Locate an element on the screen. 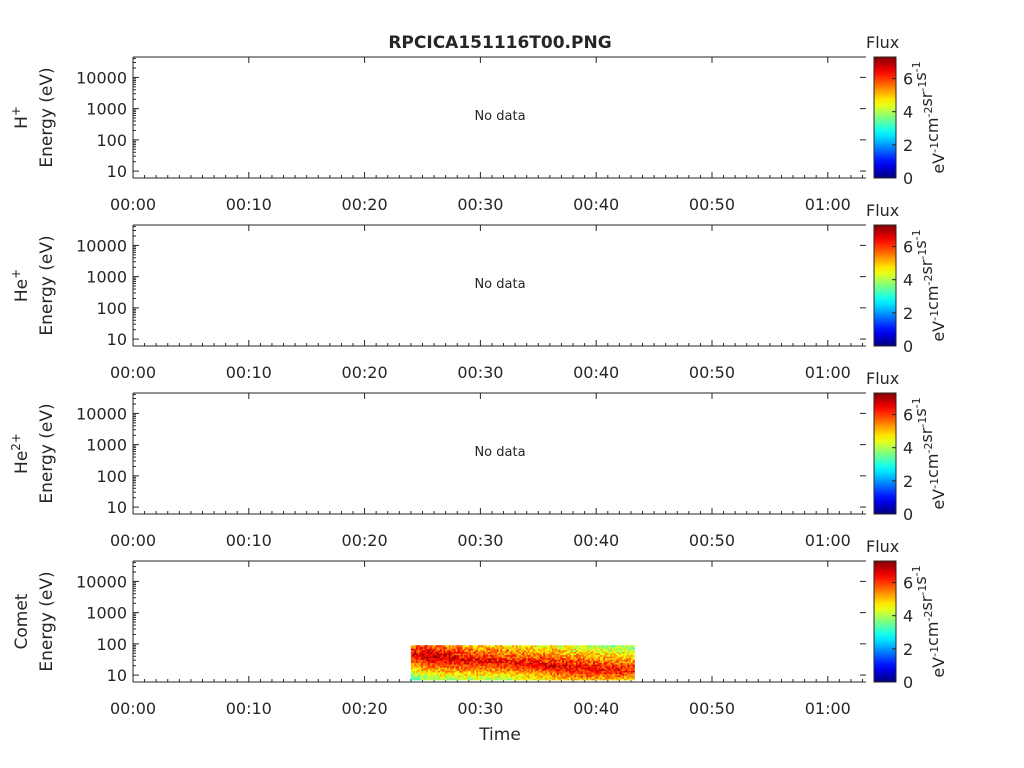 The image size is (1024, 768). colorbar-tick-label: 6 is located at coordinates (908, 583).